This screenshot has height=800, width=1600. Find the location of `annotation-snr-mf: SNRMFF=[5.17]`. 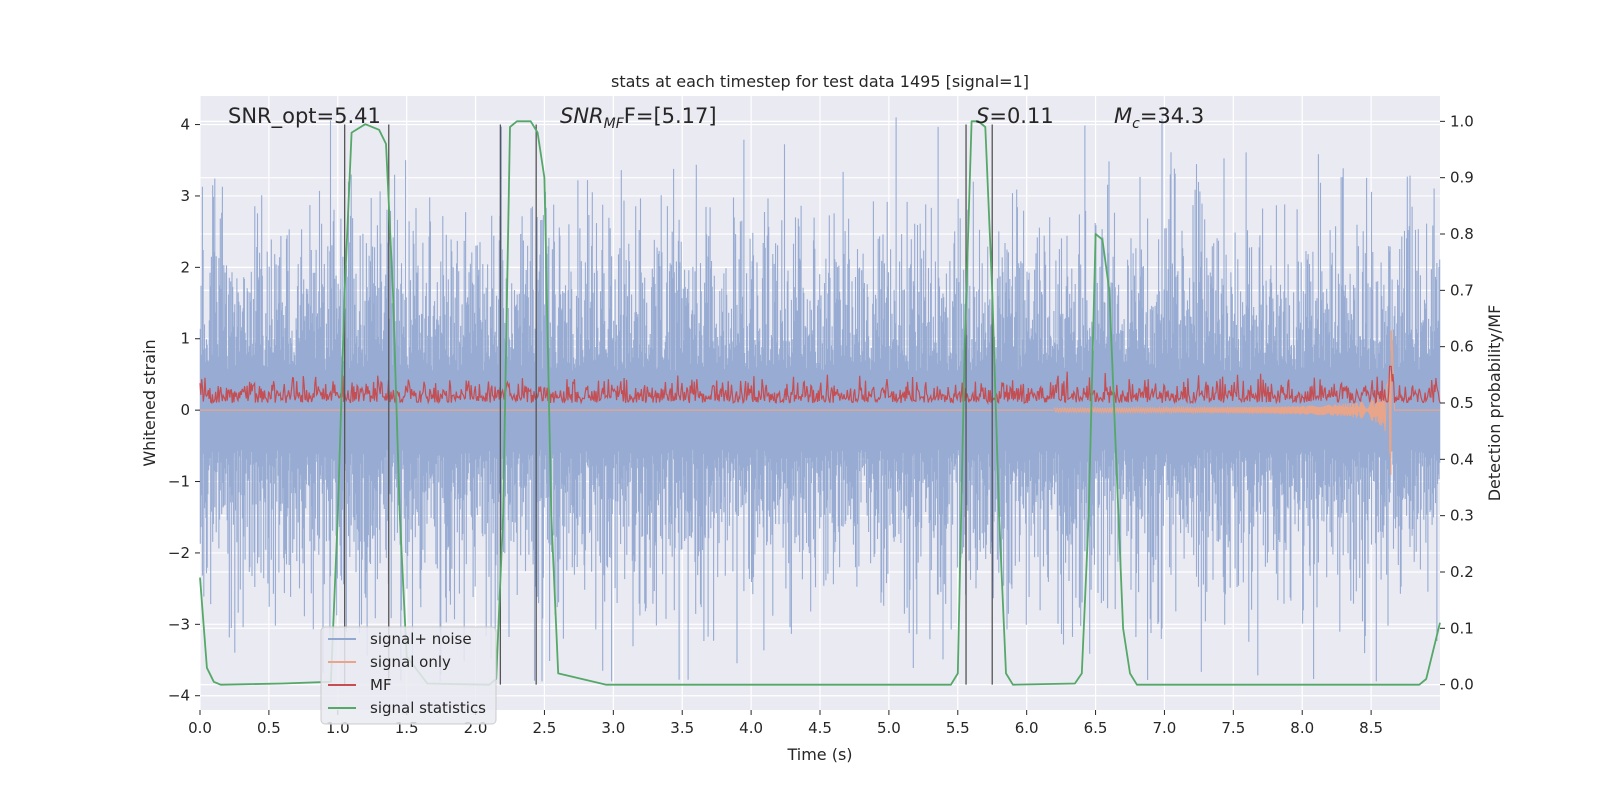

annotation-snr-mf: SNRMFF=[5.17] is located at coordinates (638, 118).